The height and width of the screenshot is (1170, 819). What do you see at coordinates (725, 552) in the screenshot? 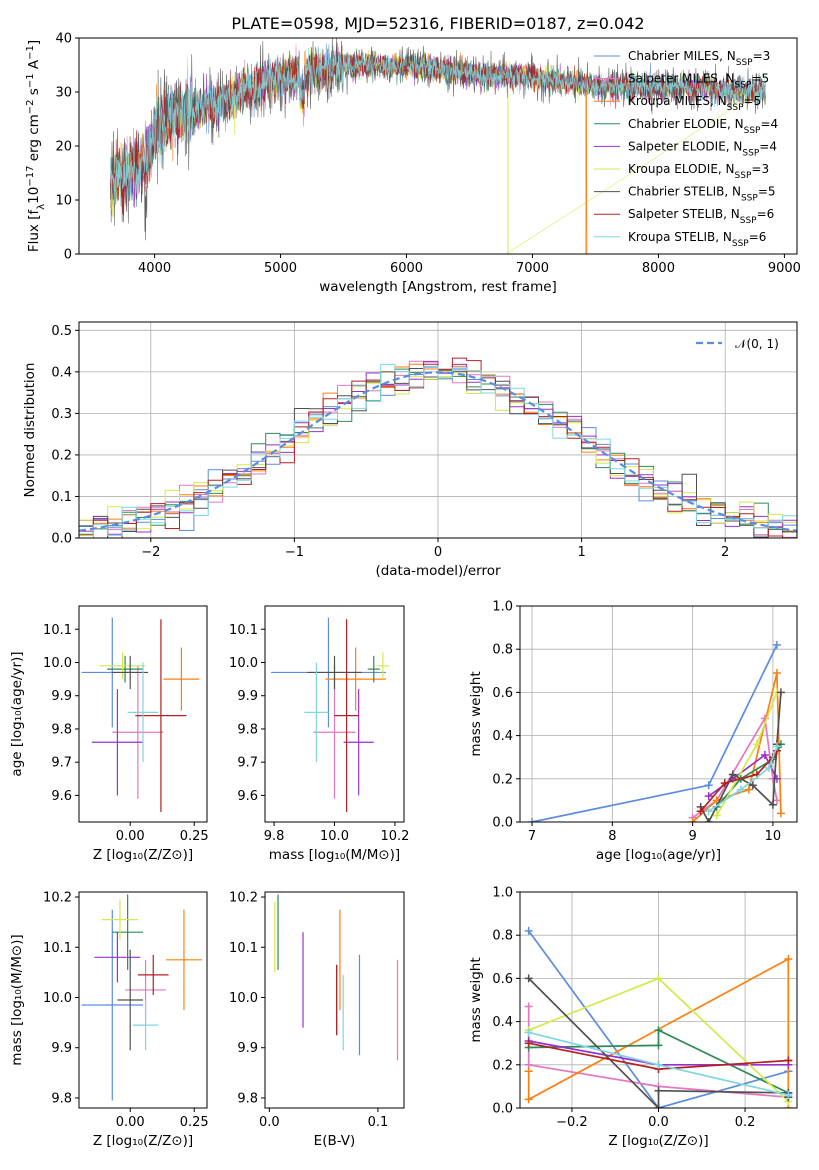
I see `x-tick-label: 2` at bounding box center [725, 552].